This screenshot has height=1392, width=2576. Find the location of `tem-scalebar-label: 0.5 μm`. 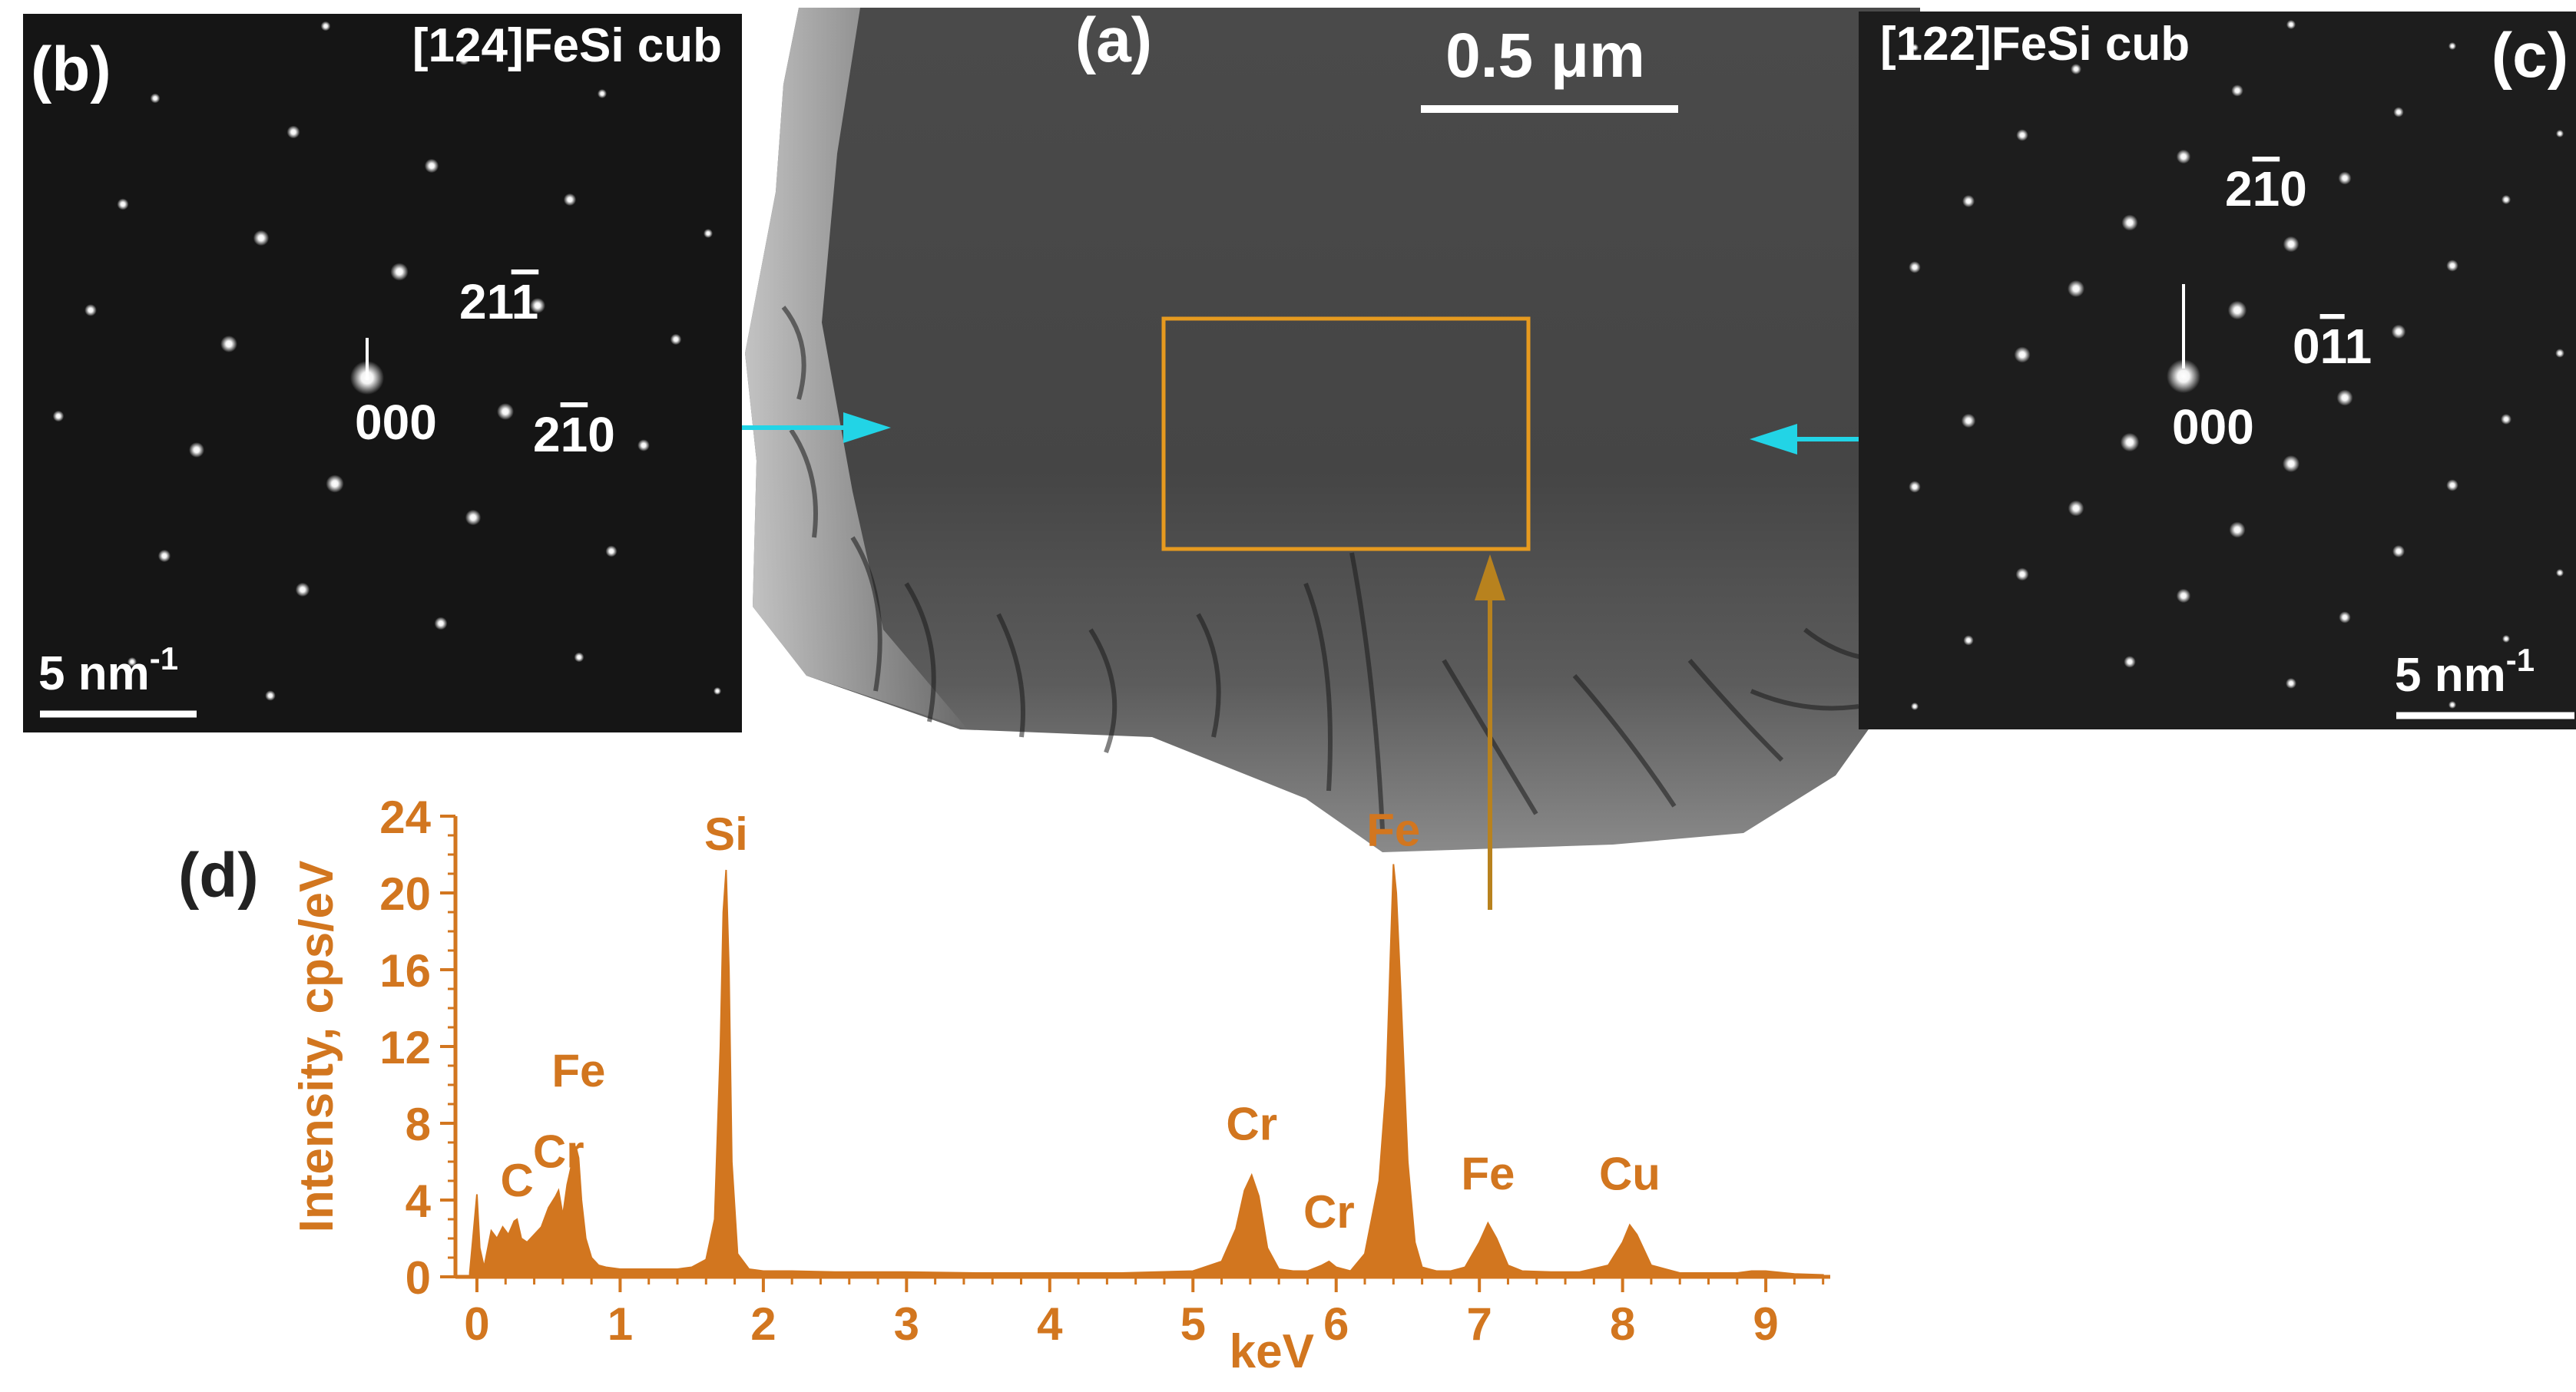

tem-scalebar-label: 0.5 μm is located at coordinates (1545, 56).